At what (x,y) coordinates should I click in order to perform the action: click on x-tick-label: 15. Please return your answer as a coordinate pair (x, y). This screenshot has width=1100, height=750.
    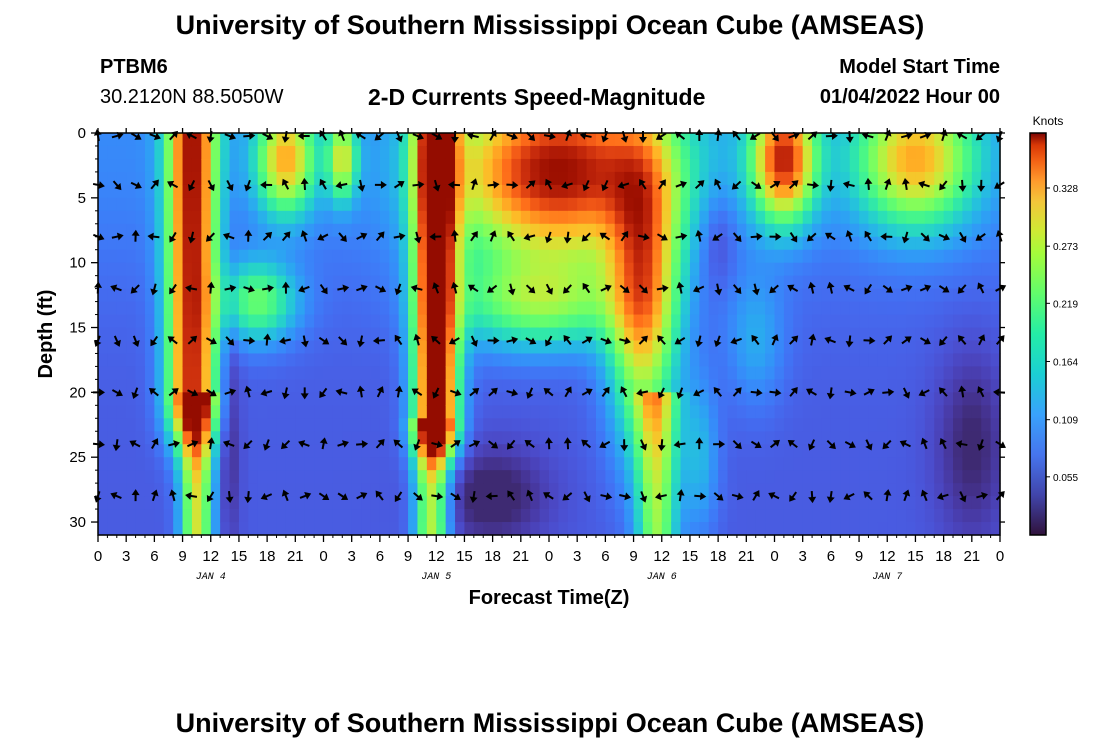
    Looking at the image, I should click on (239, 556).